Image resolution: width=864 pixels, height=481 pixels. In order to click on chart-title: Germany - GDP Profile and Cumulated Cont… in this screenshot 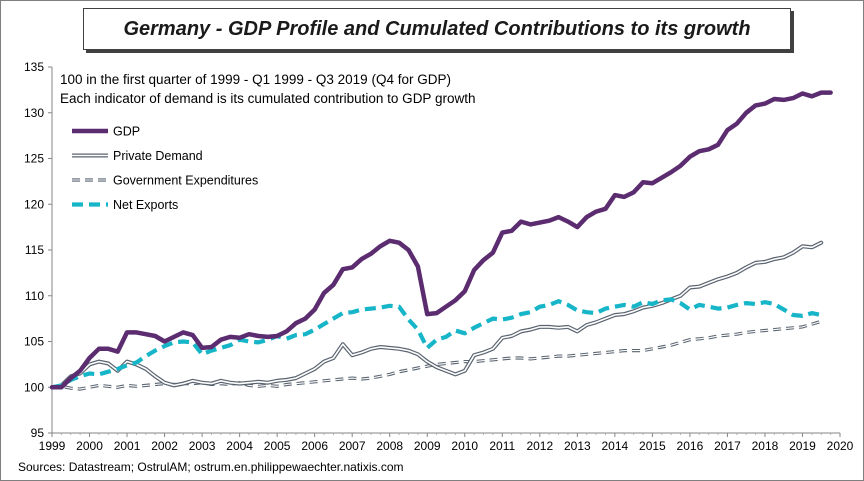, I will do `click(437, 28)`.